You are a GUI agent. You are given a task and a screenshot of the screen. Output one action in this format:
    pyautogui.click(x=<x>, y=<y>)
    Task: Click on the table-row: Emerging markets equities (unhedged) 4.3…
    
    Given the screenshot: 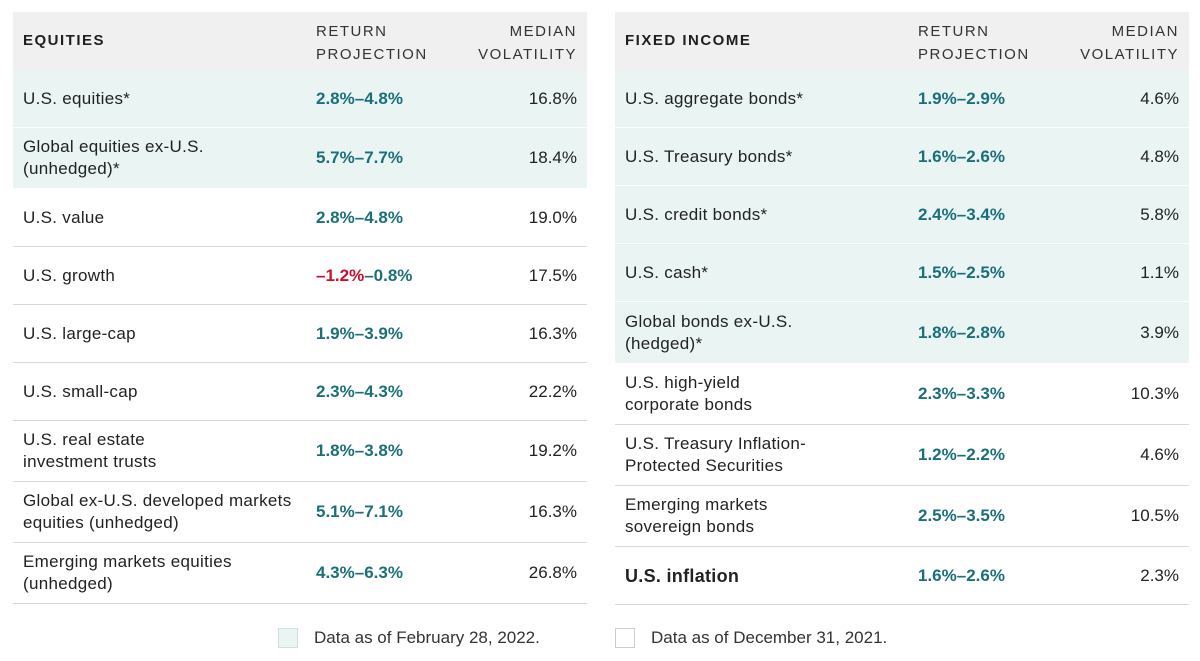 What is the action you would take?
    pyautogui.click(x=300, y=573)
    